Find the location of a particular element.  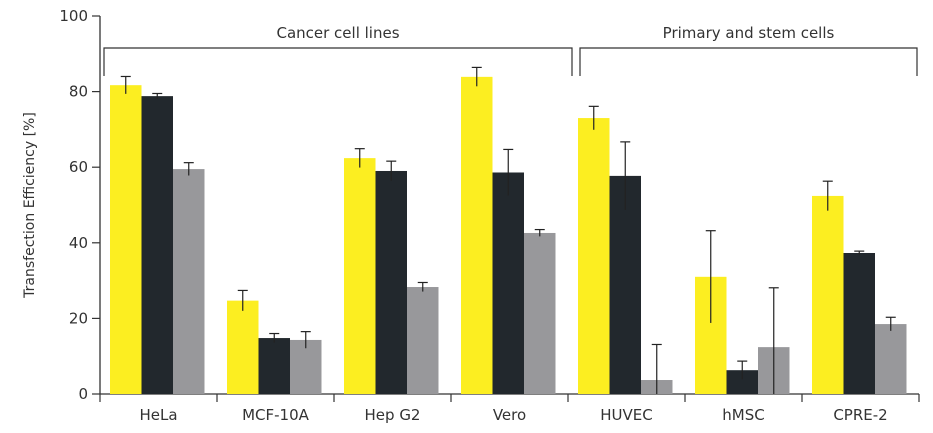

y-tick-label: 0 is located at coordinates (83, 394).